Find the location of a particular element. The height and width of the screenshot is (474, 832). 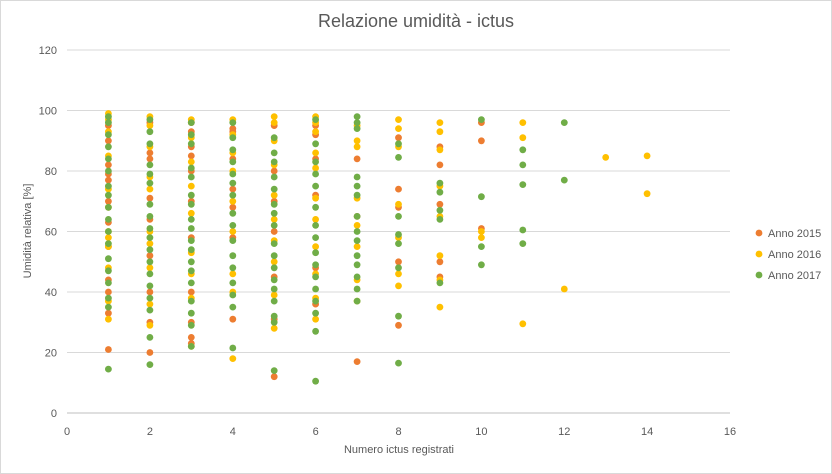

x-tick-label: 12 is located at coordinates (564, 432).